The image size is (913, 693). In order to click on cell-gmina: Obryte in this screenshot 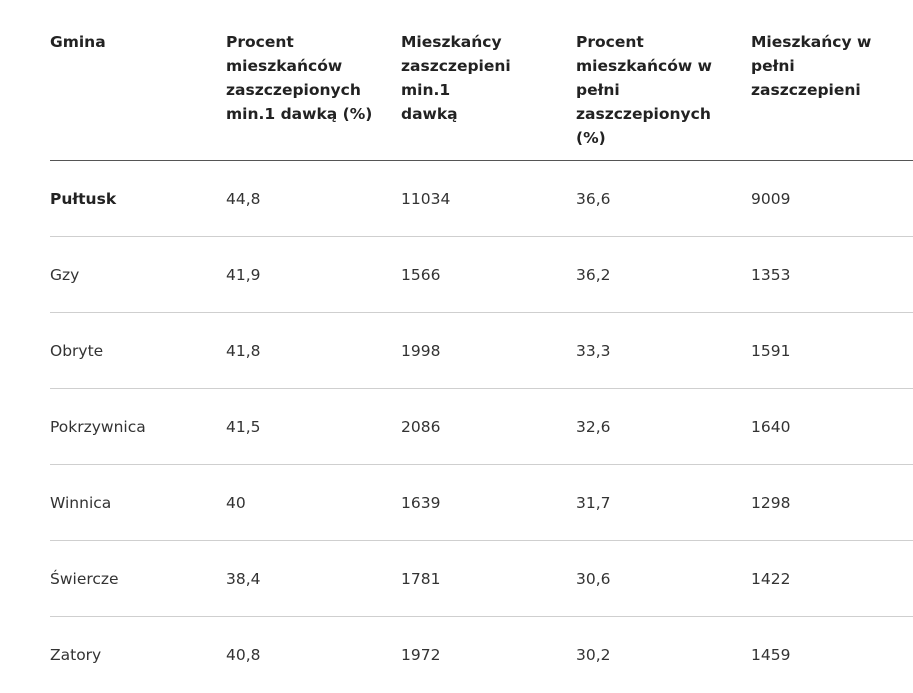, I will do `click(138, 350)`.